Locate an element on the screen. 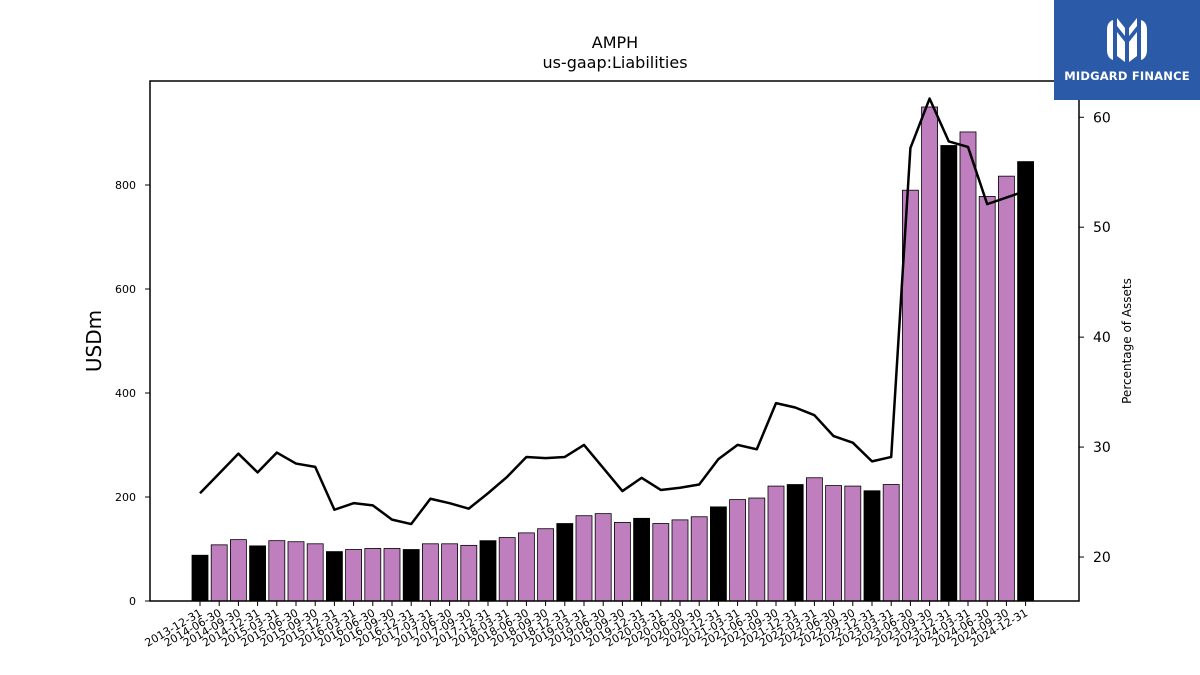 This screenshot has width=1200, height=675. y-tick-label: 200 is located at coordinates (125, 497).